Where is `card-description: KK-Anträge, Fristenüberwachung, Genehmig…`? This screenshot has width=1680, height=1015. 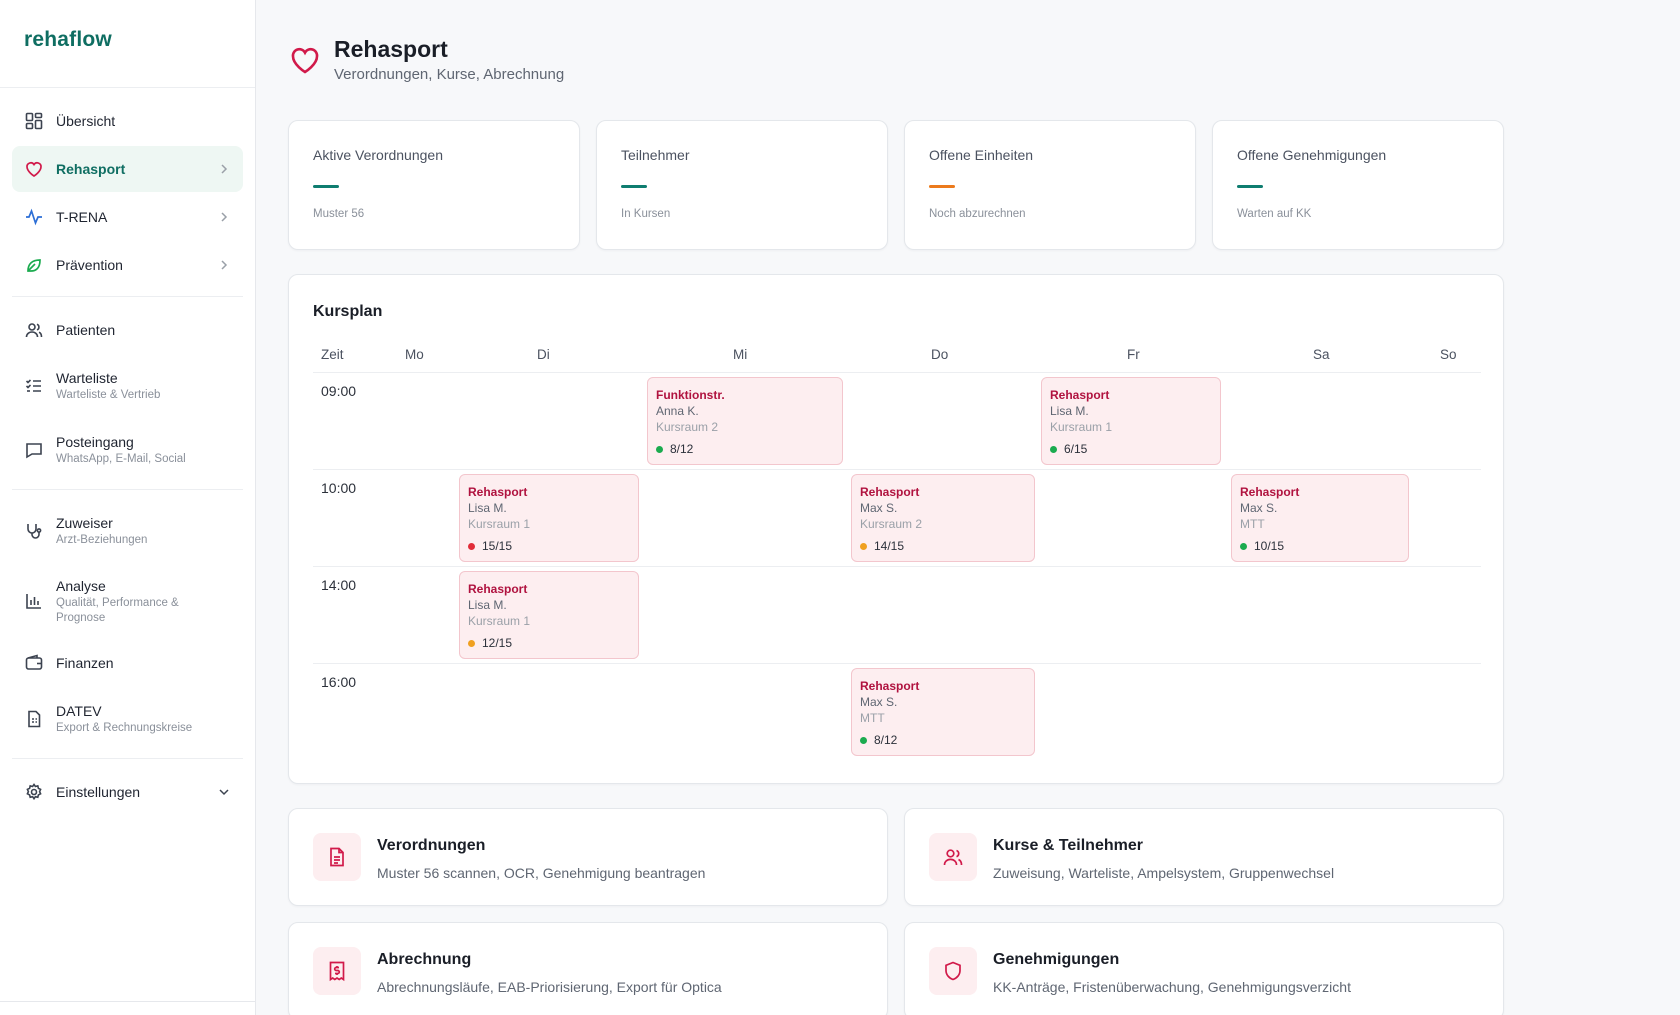 card-description: KK-Anträge, Fristenüberwachung, Genehmig… is located at coordinates (1172, 987).